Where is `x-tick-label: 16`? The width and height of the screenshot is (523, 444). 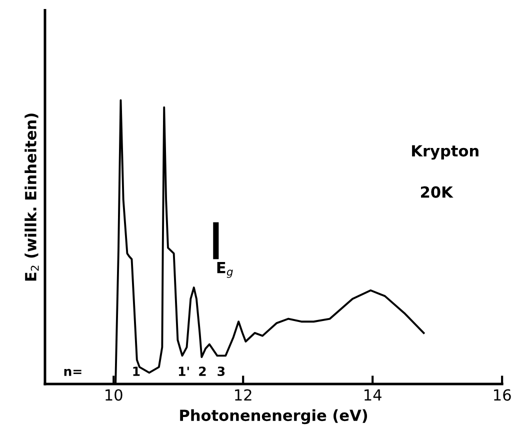
x-tick-label: 16 is located at coordinates (502, 395).